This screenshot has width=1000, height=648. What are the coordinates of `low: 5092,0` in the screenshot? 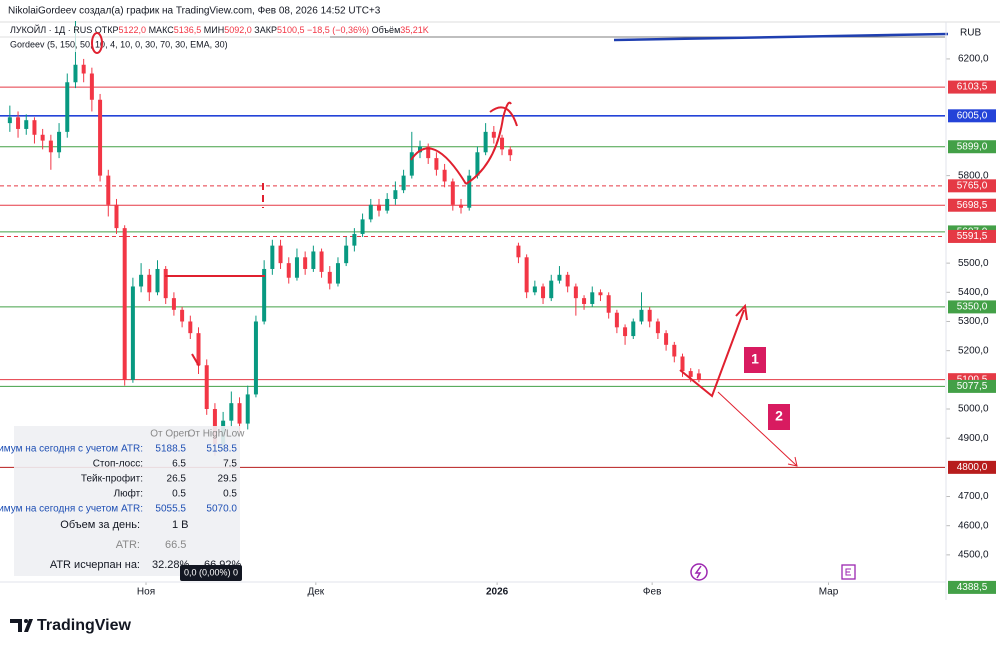 It's located at (238, 30).